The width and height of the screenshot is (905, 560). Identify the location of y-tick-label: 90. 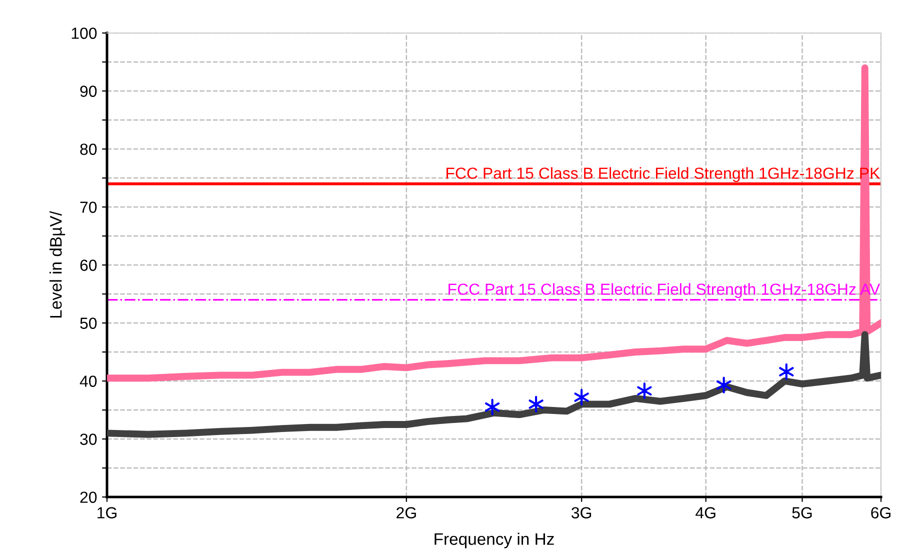
(88, 91).